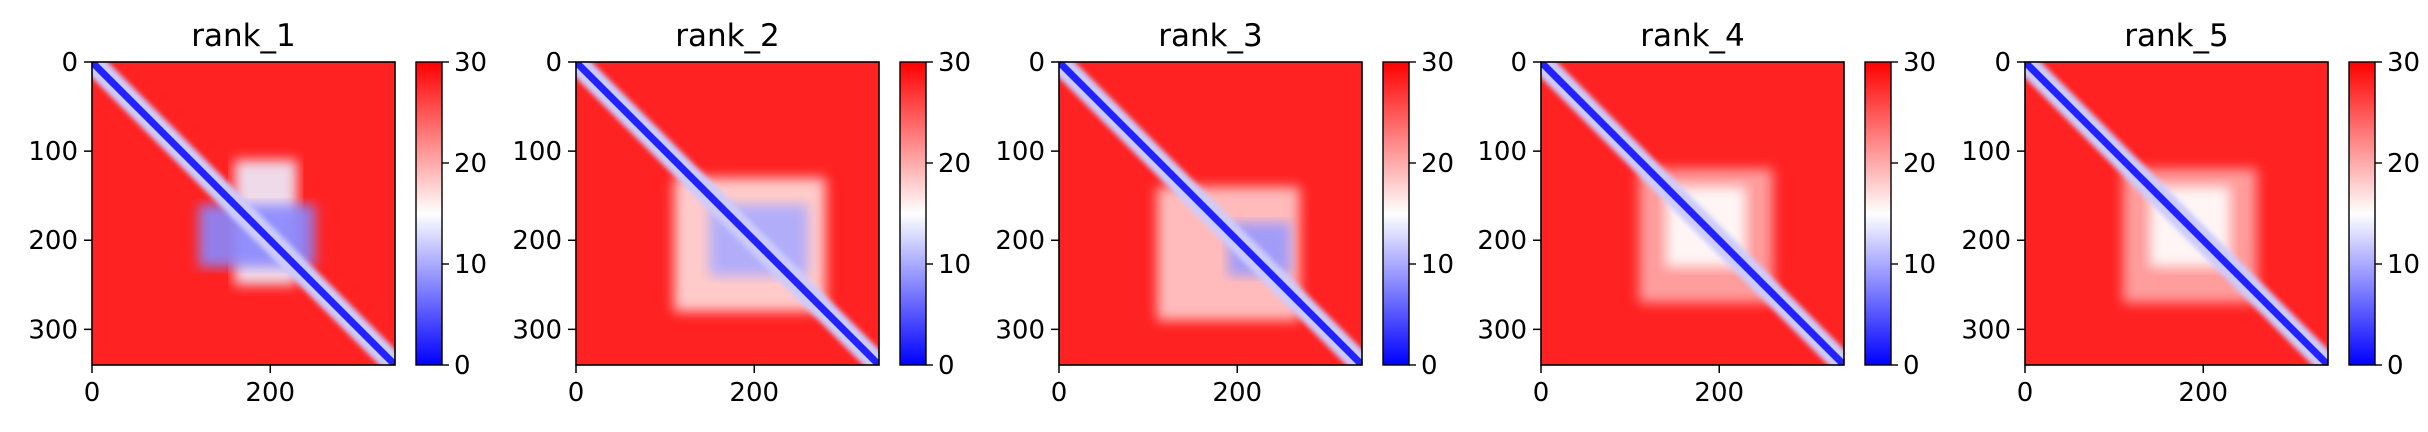 Image resolution: width=2428 pixels, height=432 pixels. I want to click on panel-title: rank_1, so click(243, 36).